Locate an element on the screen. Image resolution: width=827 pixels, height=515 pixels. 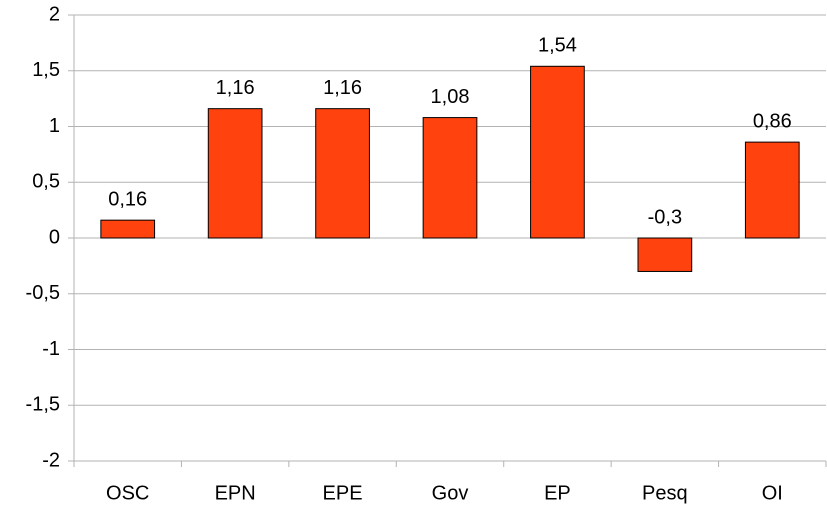
x-tick-label: Pesq is located at coordinates (665, 493).